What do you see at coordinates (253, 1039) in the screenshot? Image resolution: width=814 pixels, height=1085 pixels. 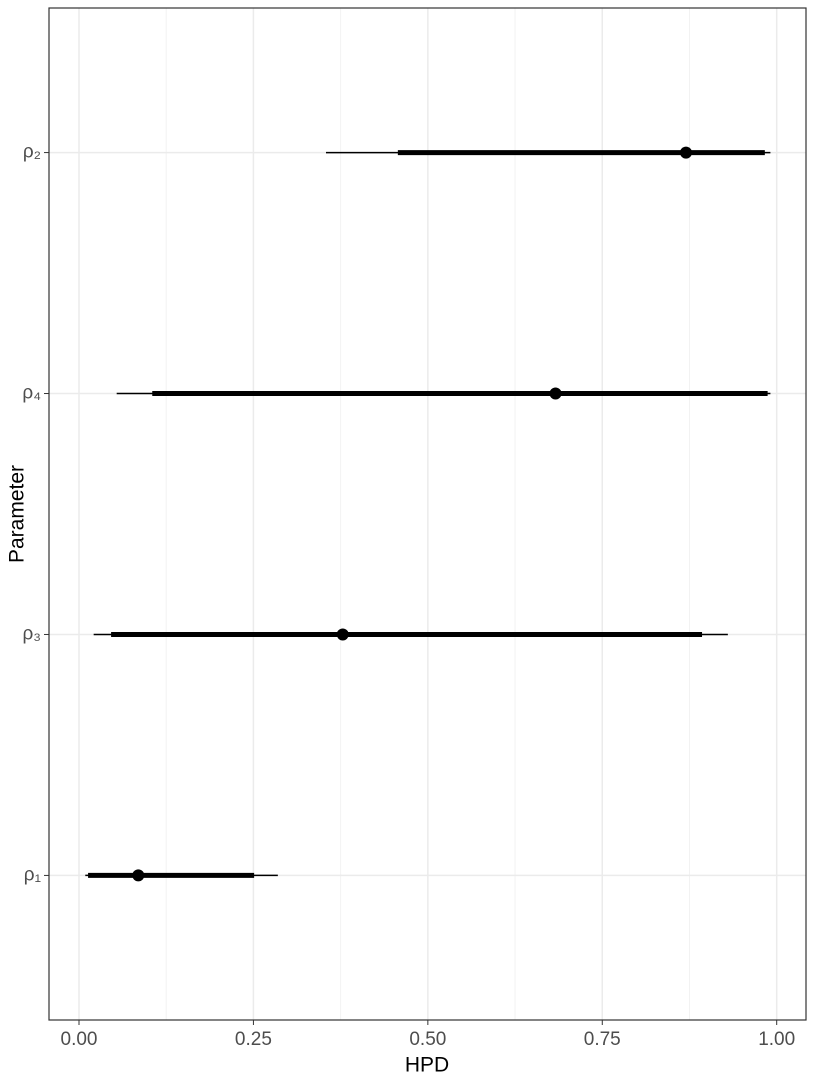 I see `x-tick-label: 0.25` at bounding box center [253, 1039].